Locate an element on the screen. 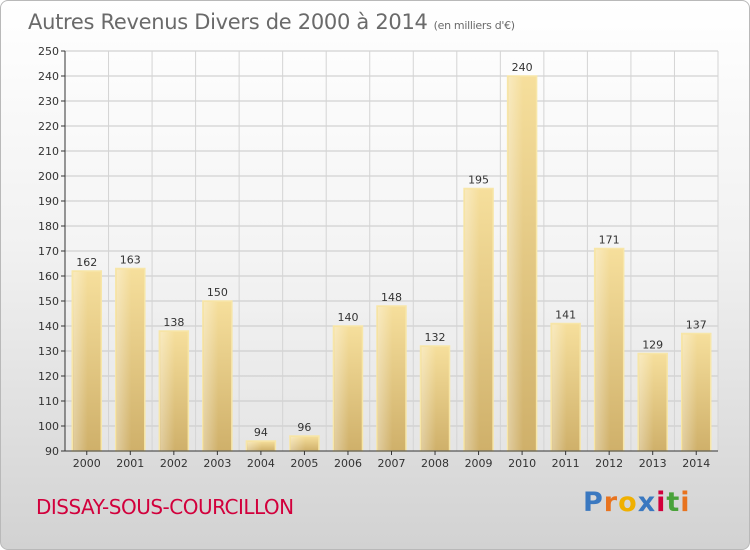 The image size is (750, 550). y-tick-label: 130 is located at coordinates (48, 351).